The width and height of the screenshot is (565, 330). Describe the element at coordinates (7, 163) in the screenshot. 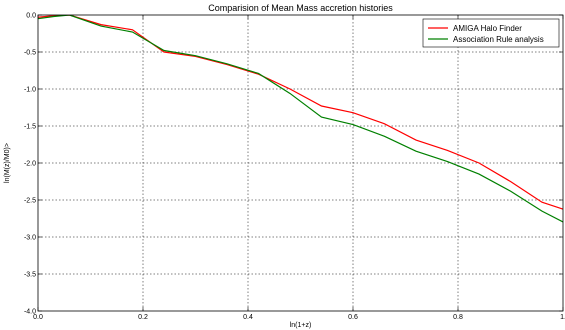

I see `y-axis-label: ln(M(z)/M0)>` at that location.